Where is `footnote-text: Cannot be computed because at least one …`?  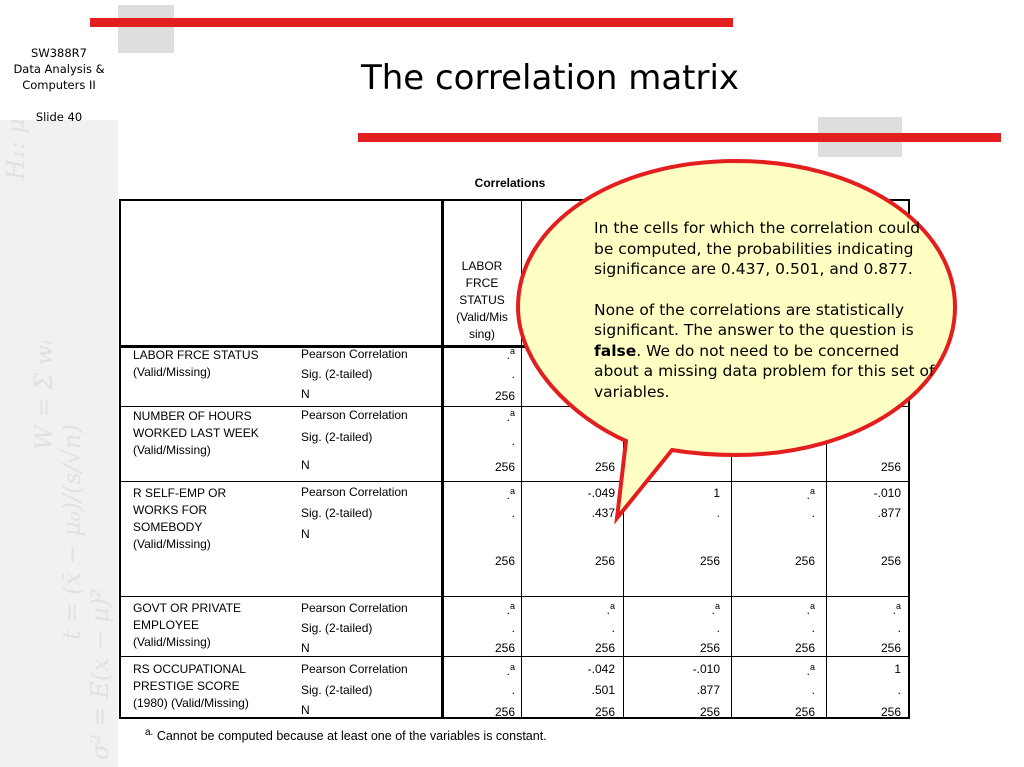
footnote-text: Cannot be computed because at least one … is located at coordinates (351, 736).